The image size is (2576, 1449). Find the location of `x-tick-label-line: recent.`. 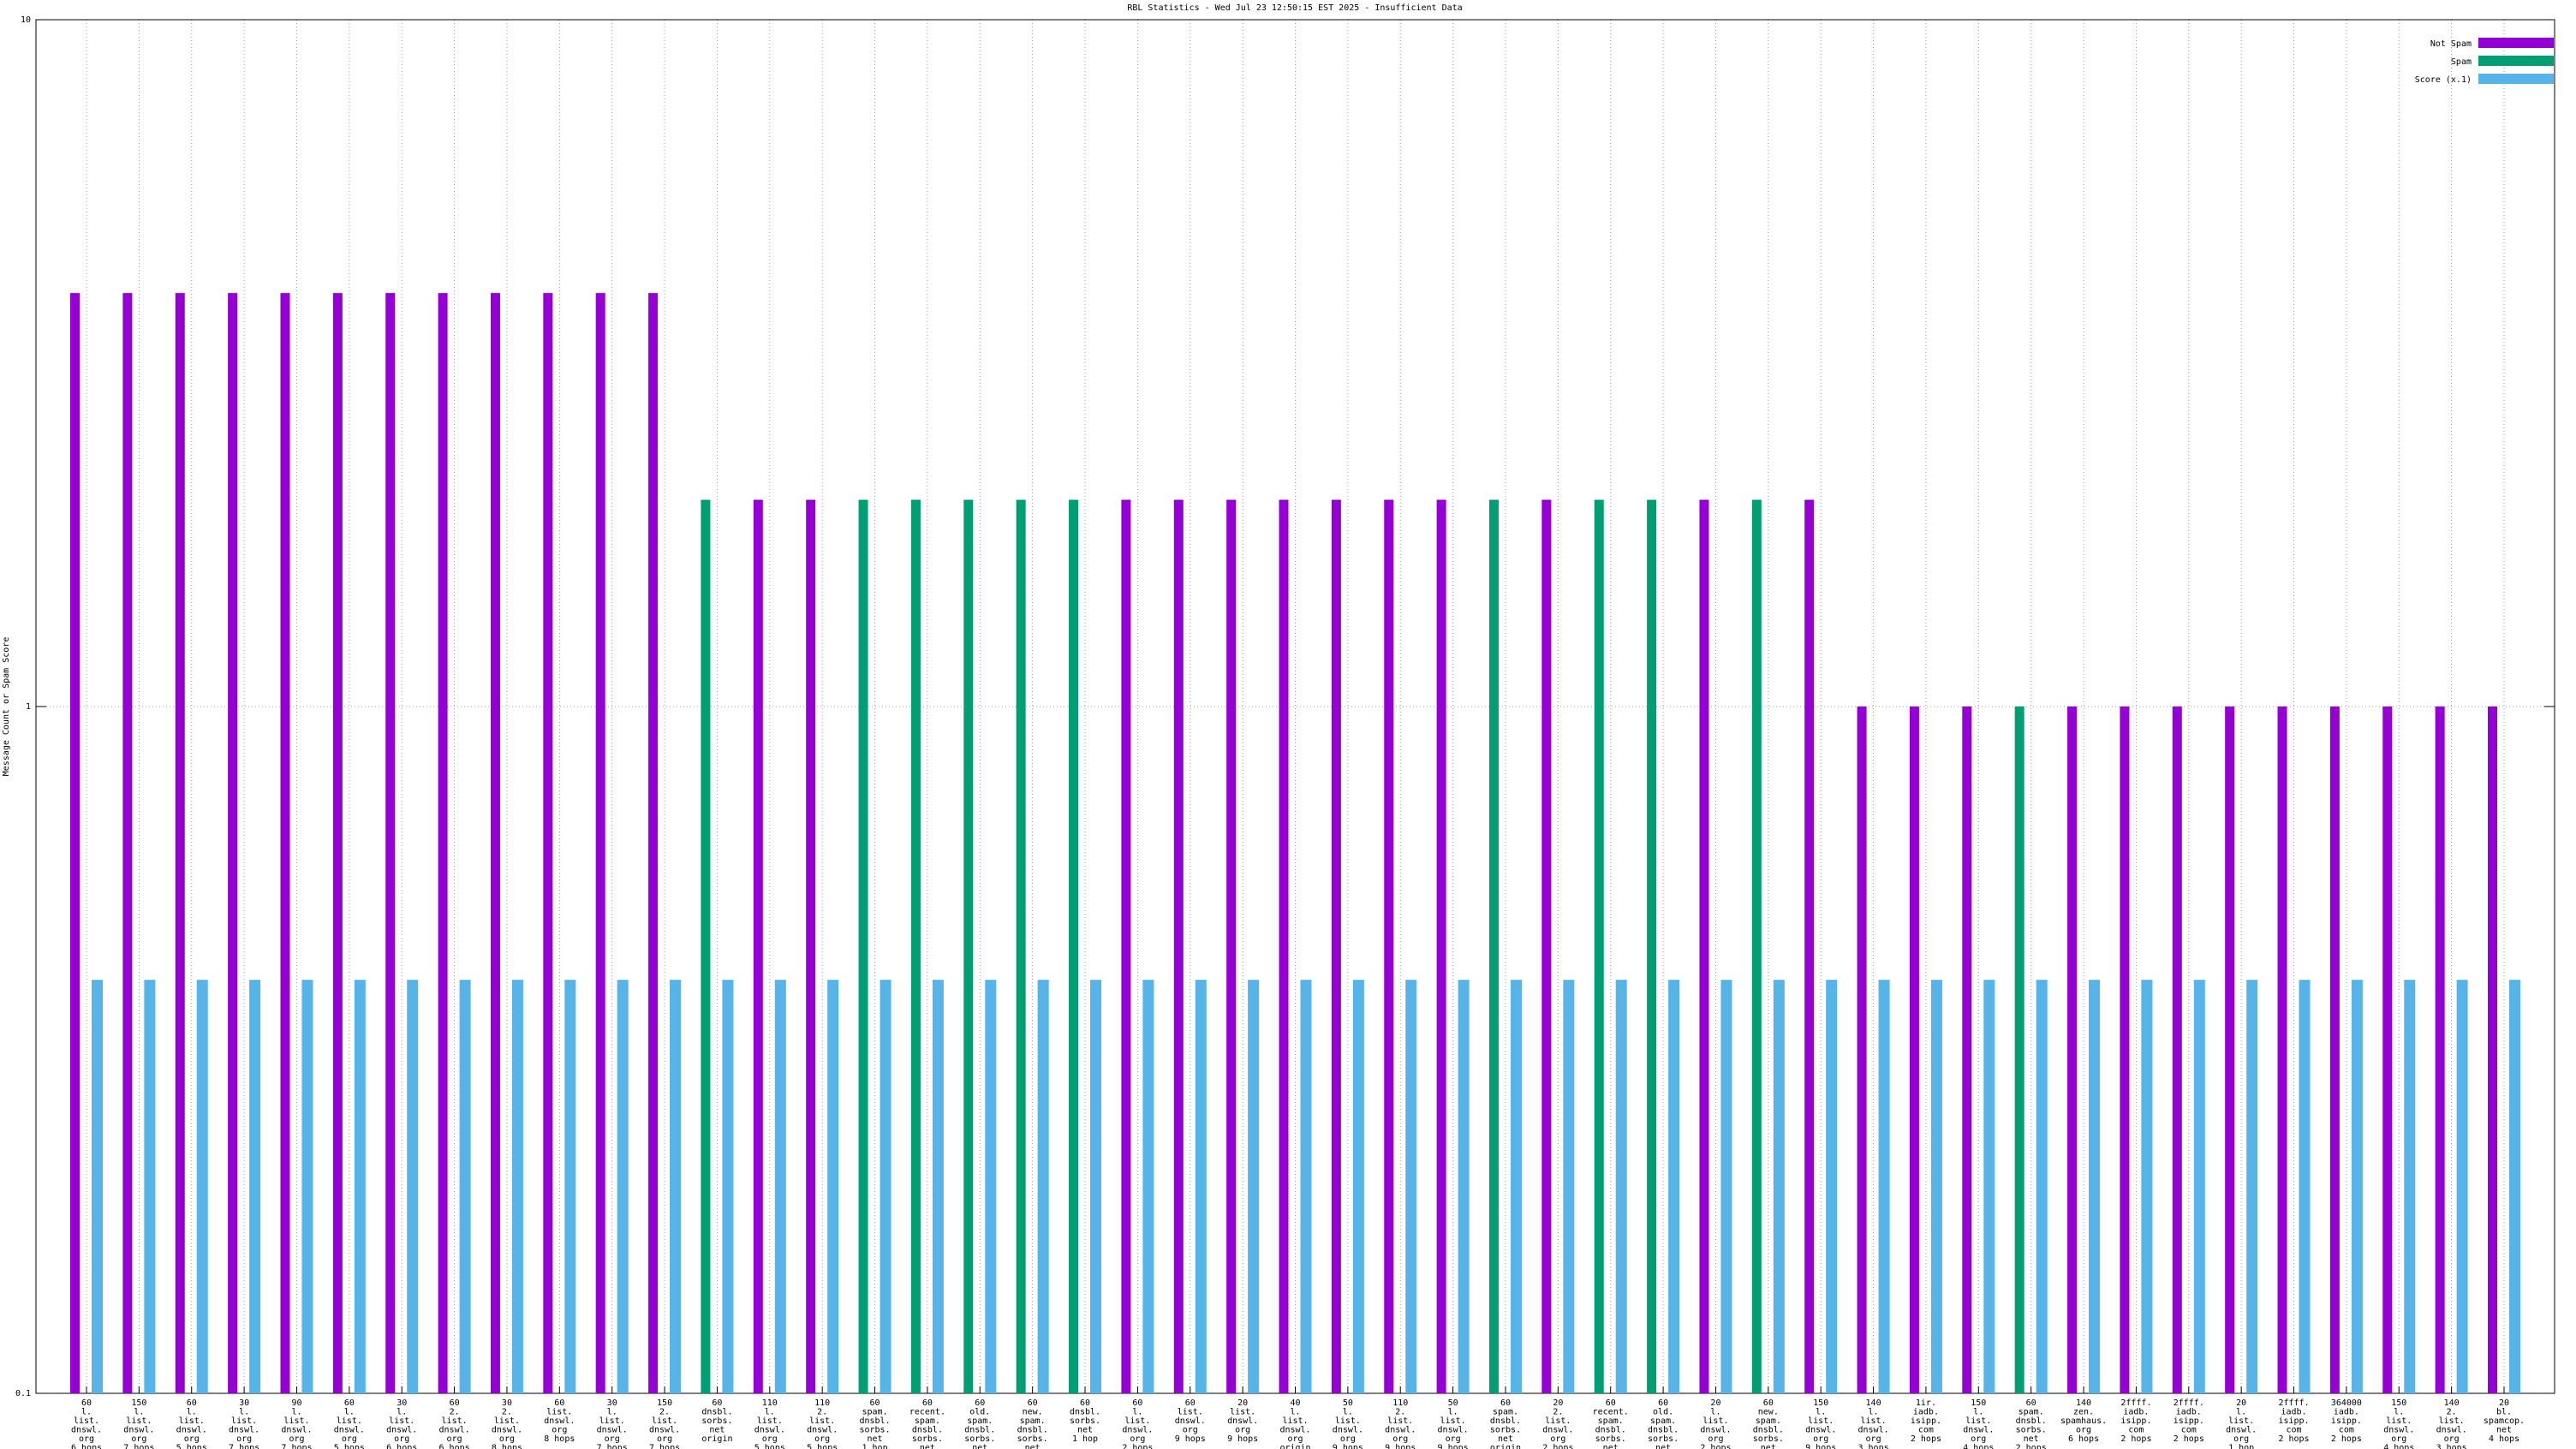

x-tick-label-line: recent. is located at coordinates (927, 1412).